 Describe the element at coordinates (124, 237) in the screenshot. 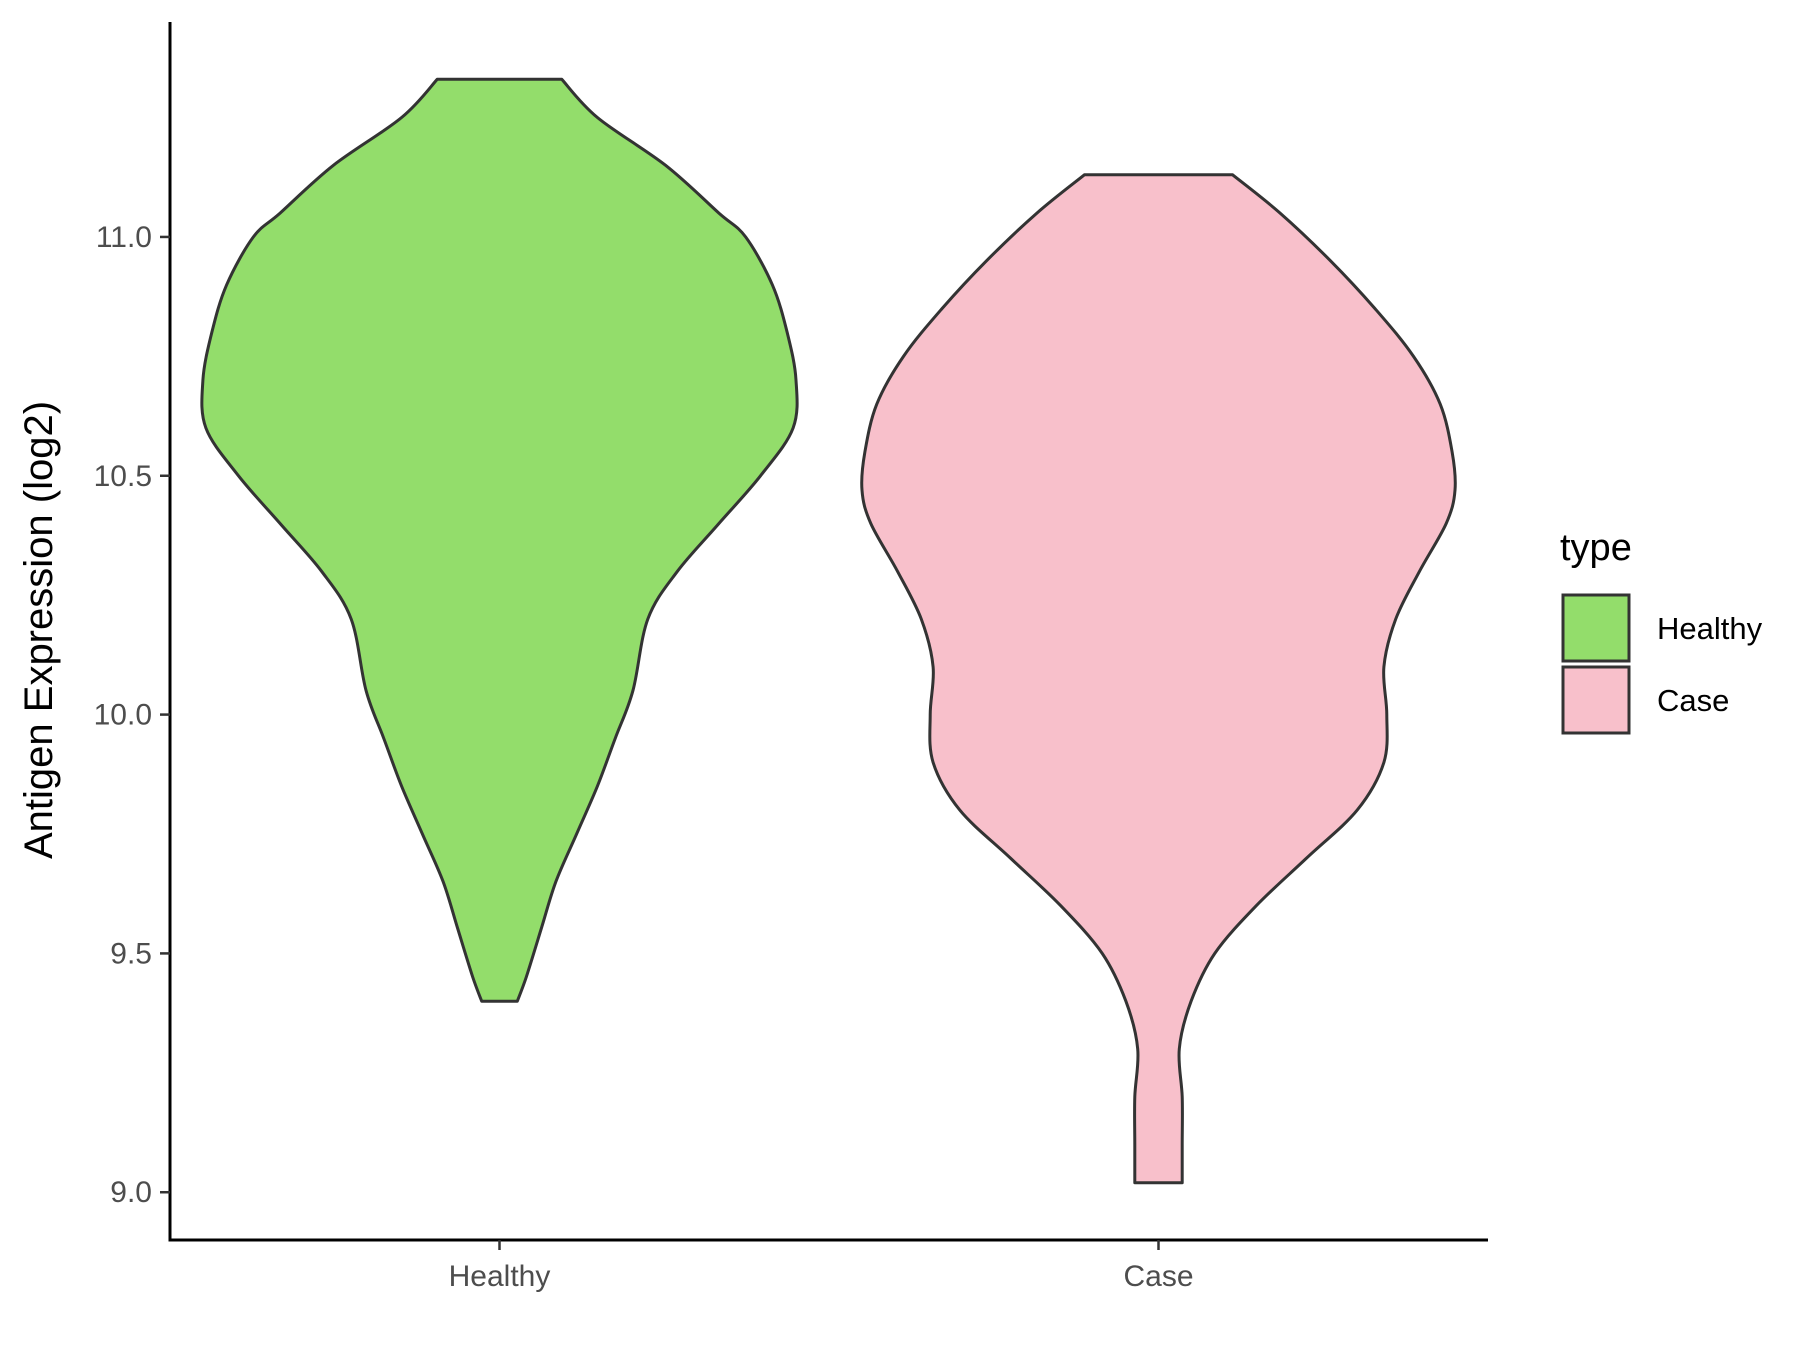

I see `y-tick-label: 11.0` at that location.